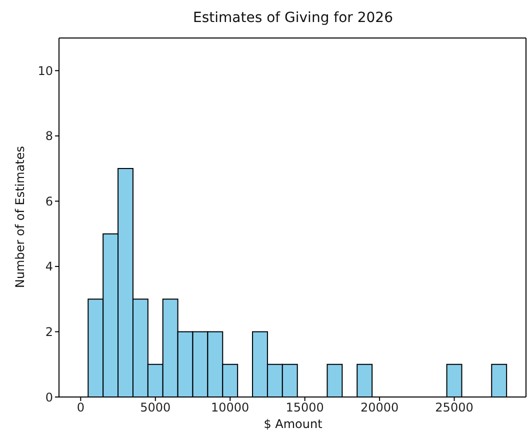  What do you see at coordinates (49, 331) in the screenshot?
I see `y-tick-label: 2` at bounding box center [49, 331].